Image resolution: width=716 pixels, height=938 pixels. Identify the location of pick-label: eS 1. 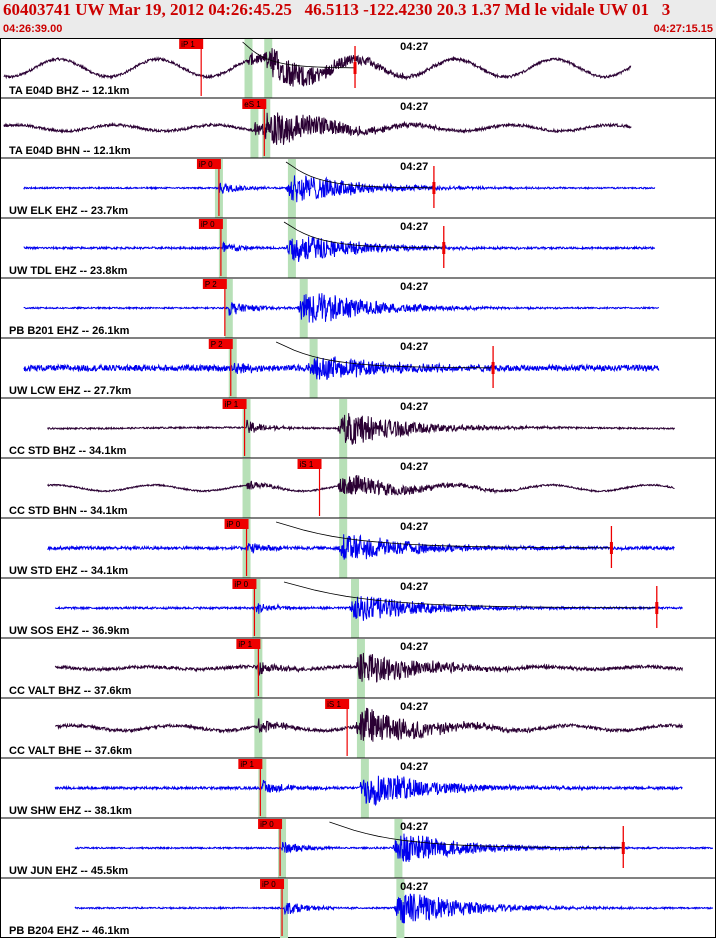
(252, 104).